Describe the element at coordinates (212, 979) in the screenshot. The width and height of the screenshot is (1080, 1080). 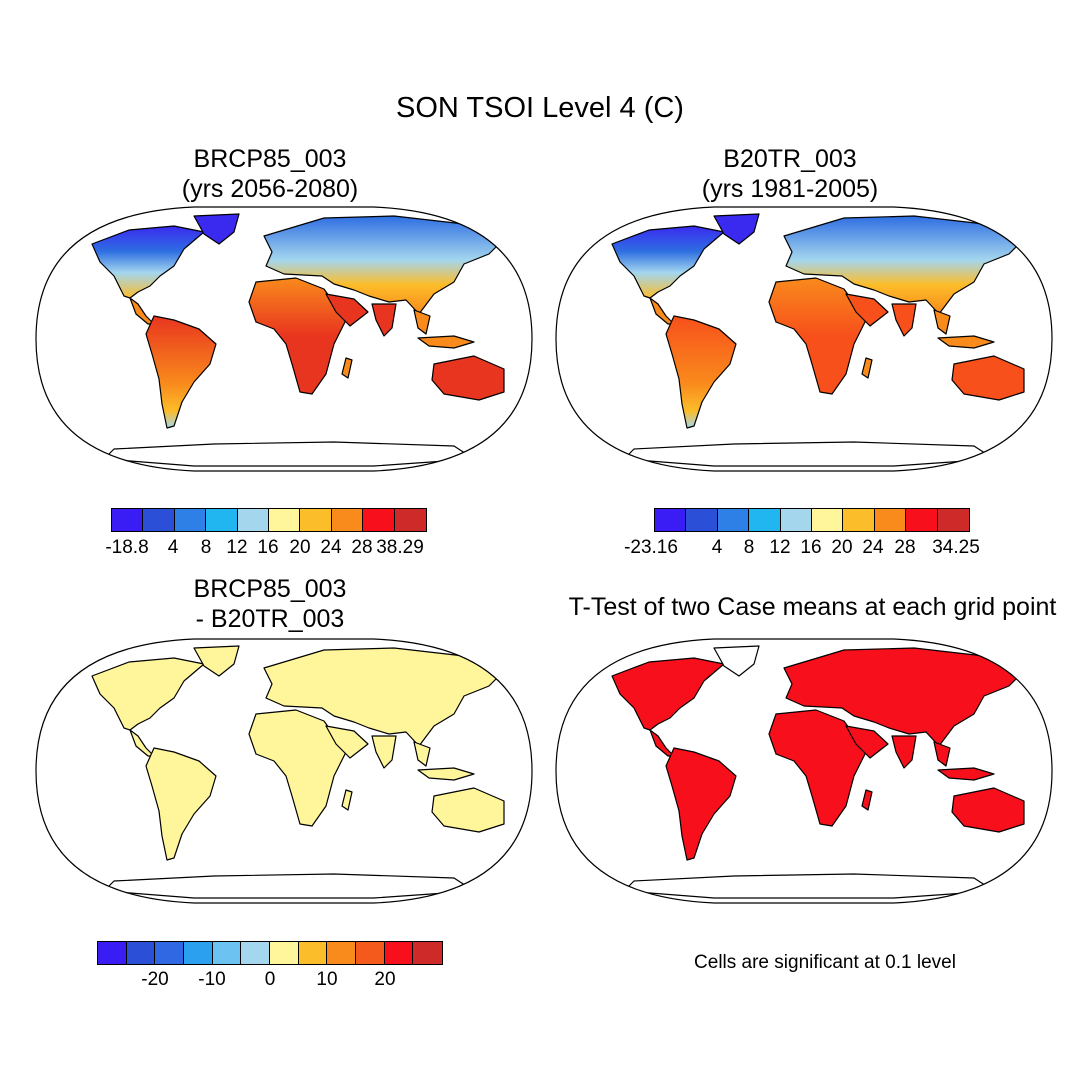
I see `colorbar-tick-label: -10` at that location.